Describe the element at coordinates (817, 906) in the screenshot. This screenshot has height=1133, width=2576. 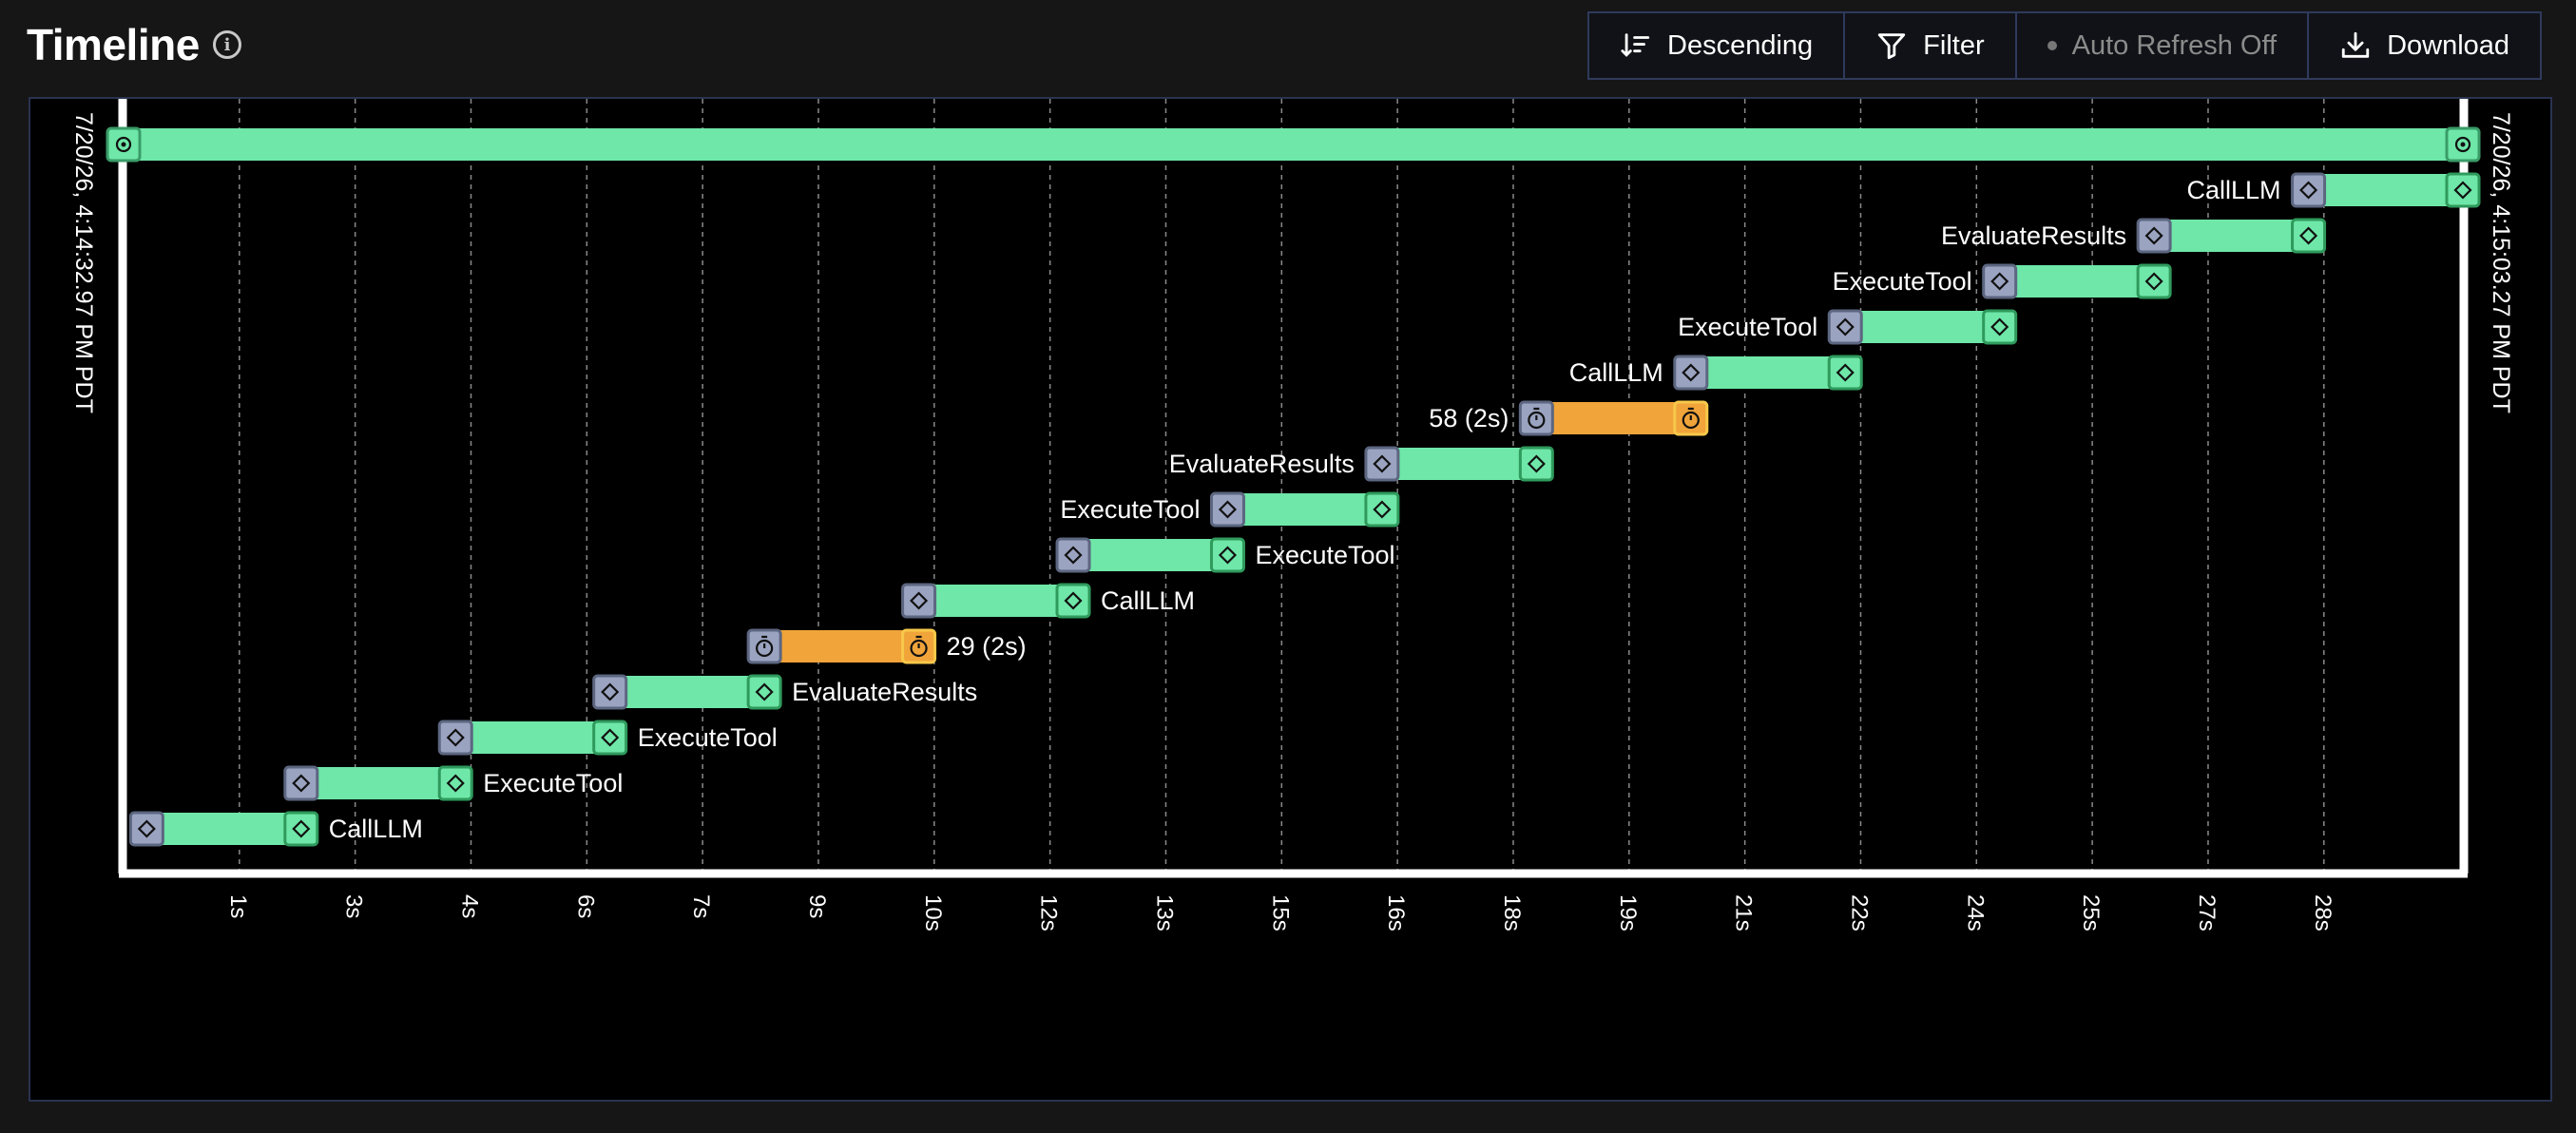
I see `tick-label: 9s` at that location.